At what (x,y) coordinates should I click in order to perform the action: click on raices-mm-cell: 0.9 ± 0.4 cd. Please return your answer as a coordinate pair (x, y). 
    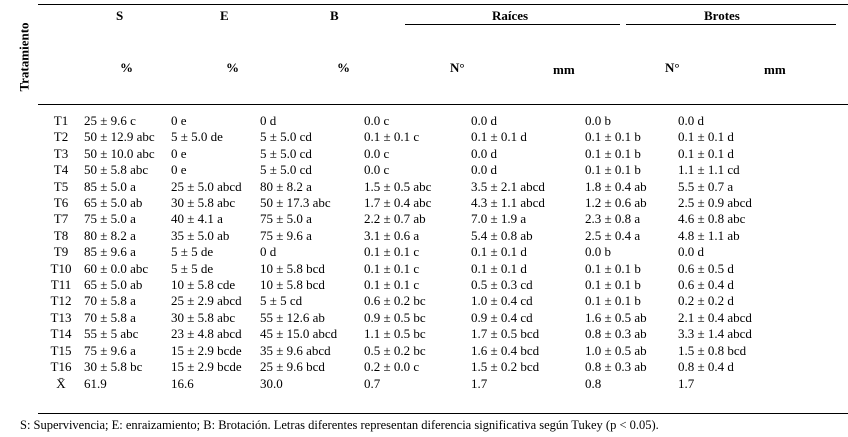
    Looking at the image, I should click on (502, 317).